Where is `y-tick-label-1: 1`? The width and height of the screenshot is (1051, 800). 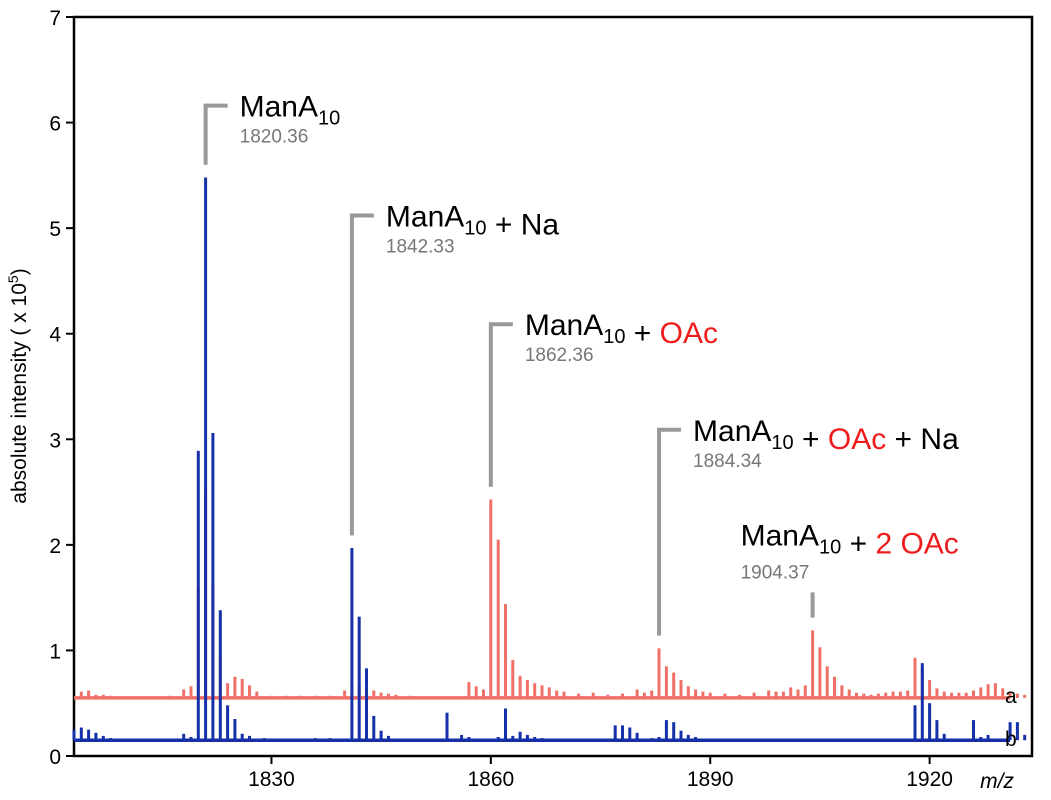 y-tick-label-1: 1 is located at coordinates (55, 651).